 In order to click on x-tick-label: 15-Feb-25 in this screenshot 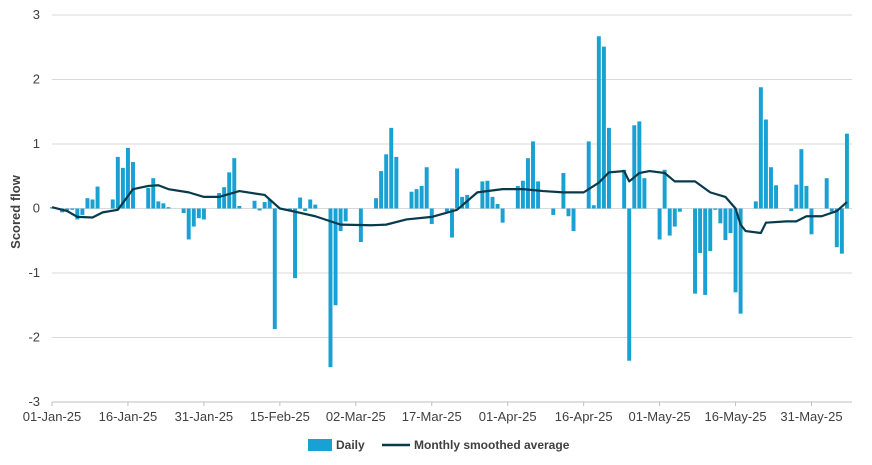, I will do `click(280, 416)`.